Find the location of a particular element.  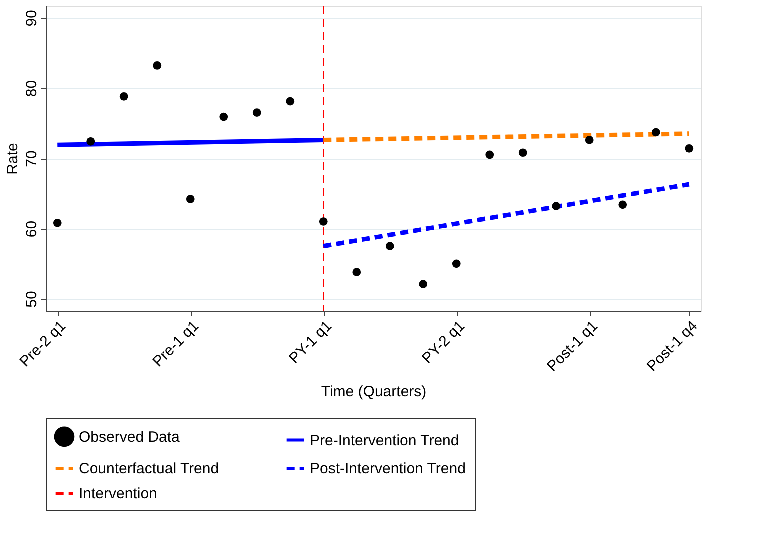

y-tick-label: 70 is located at coordinates (32, 159).